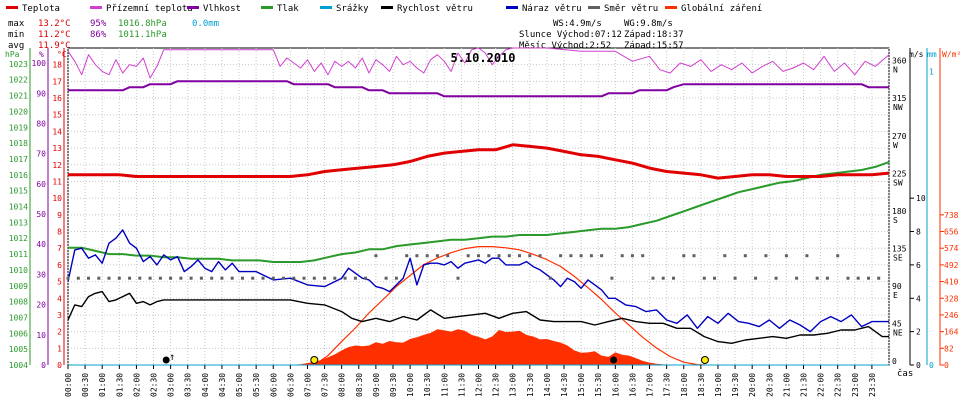 The width and height of the screenshot is (966, 404). What do you see at coordinates (172, 357) in the screenshot?
I see `moonrise-arrow: ↑` at bounding box center [172, 357].